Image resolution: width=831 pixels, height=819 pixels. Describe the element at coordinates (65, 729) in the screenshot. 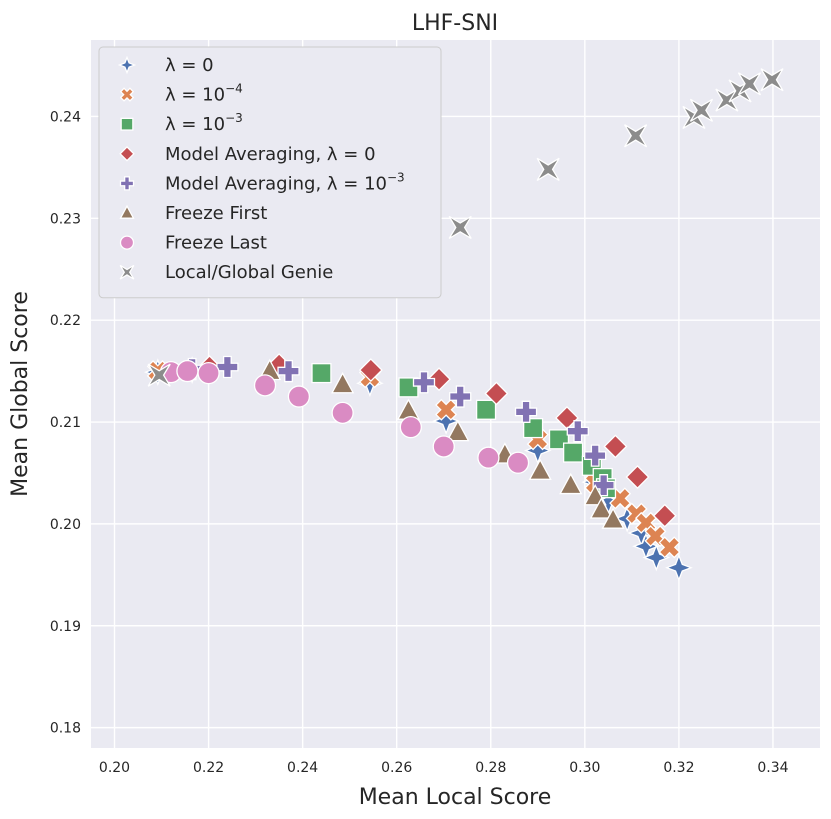

I see `y-tick-label: 0.18` at that location.